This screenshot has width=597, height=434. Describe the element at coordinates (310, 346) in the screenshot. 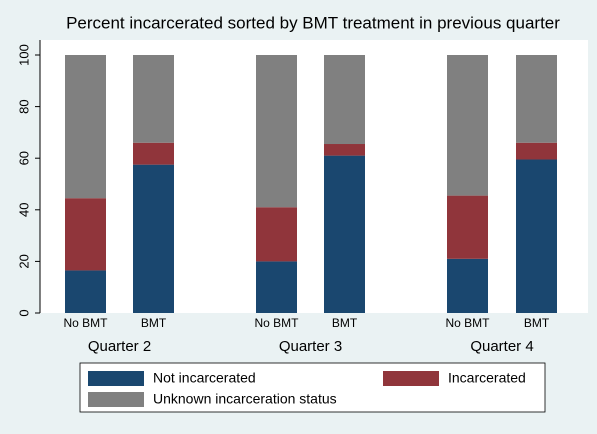

I see `group-label: Quarter 3` at that location.